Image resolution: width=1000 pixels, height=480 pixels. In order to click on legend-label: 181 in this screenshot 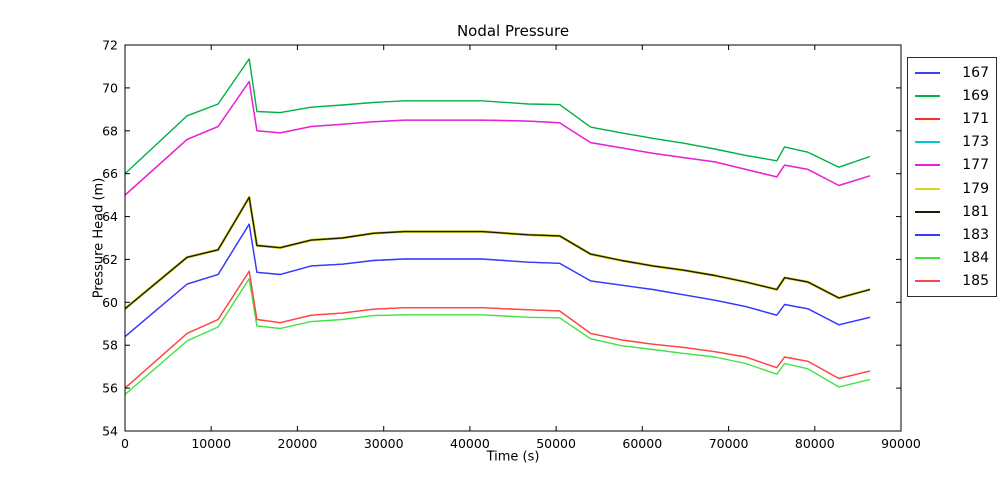, I will do `click(975, 211)`.